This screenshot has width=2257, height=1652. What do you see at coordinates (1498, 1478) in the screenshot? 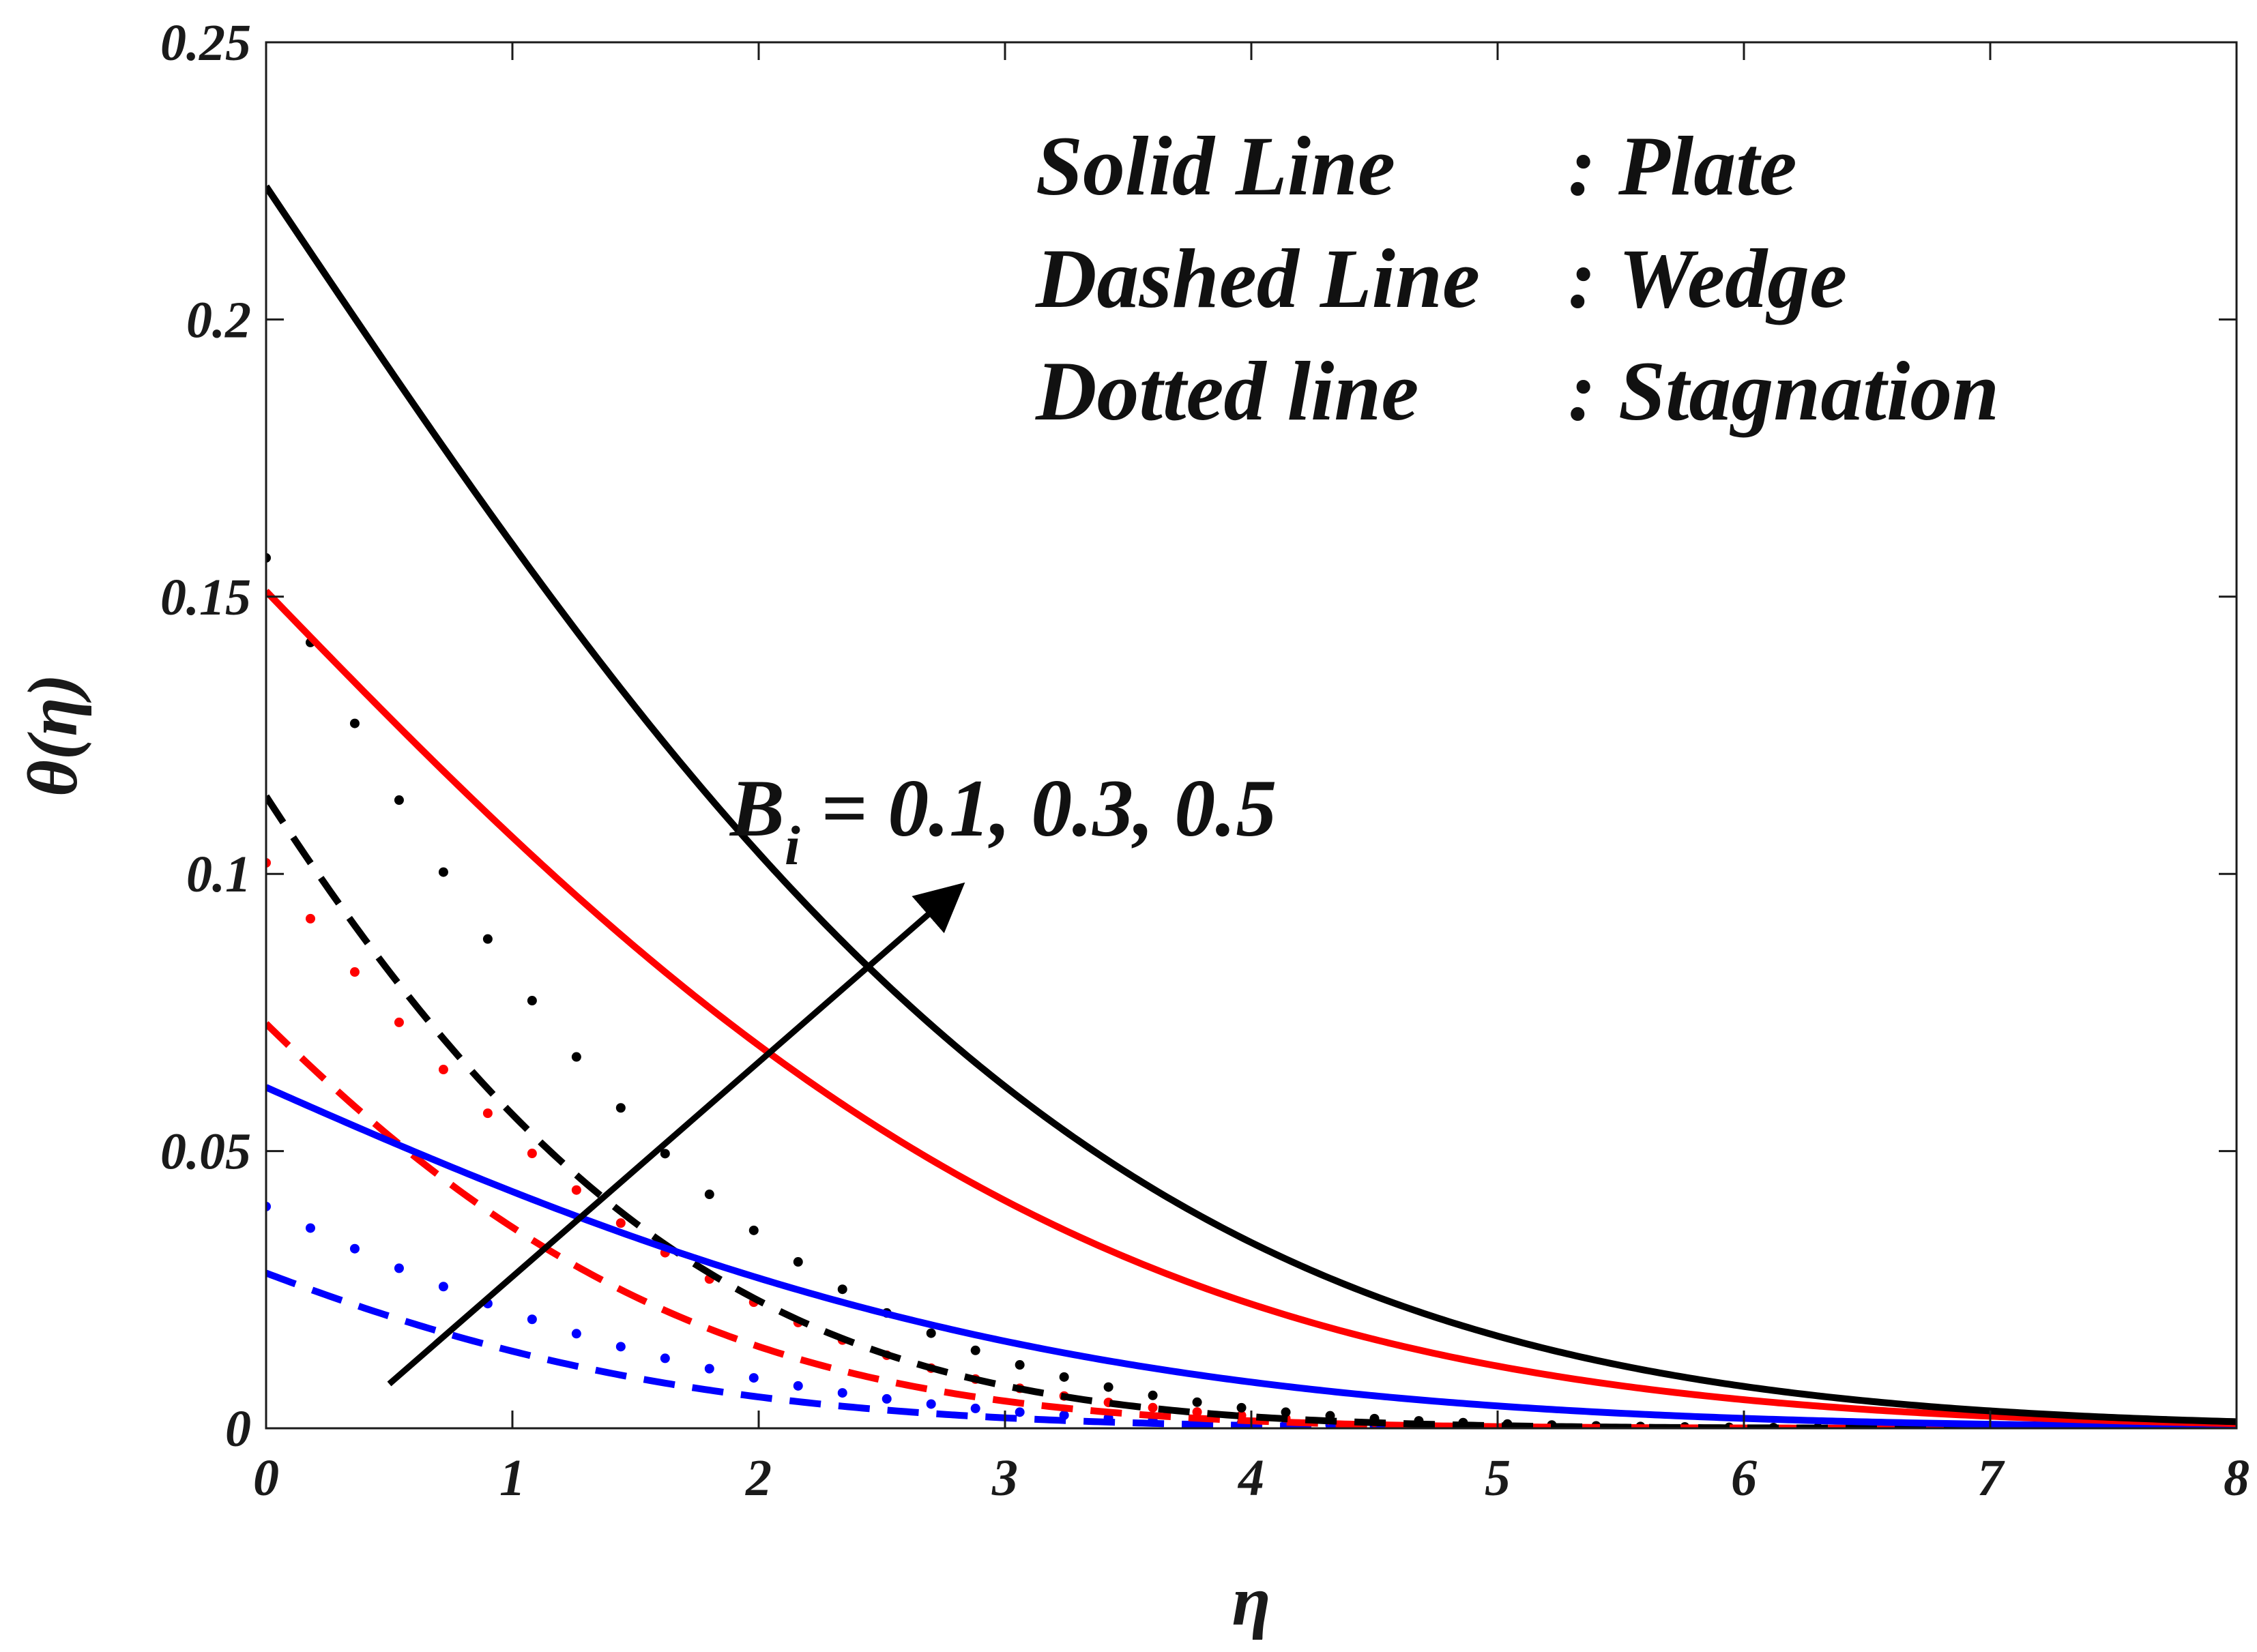
I see `x-tick-label: 5` at bounding box center [1498, 1478].